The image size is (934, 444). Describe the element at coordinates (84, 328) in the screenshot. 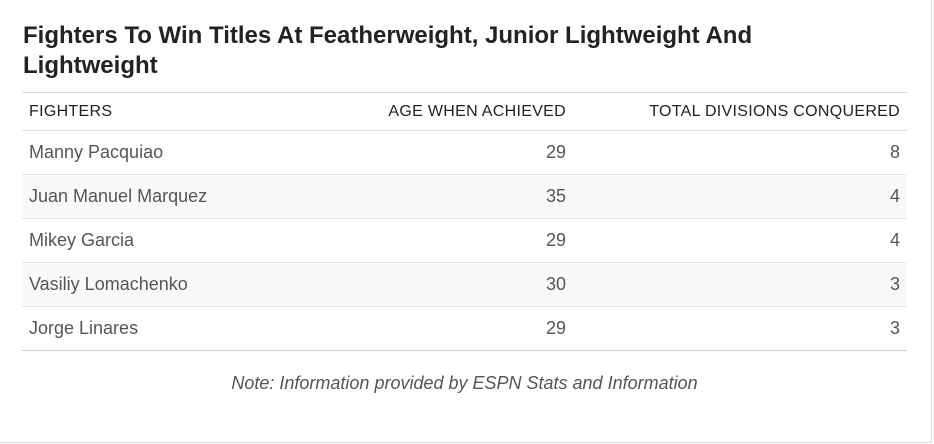

I see `fighter-name-cell: Jorge Linares` at that location.